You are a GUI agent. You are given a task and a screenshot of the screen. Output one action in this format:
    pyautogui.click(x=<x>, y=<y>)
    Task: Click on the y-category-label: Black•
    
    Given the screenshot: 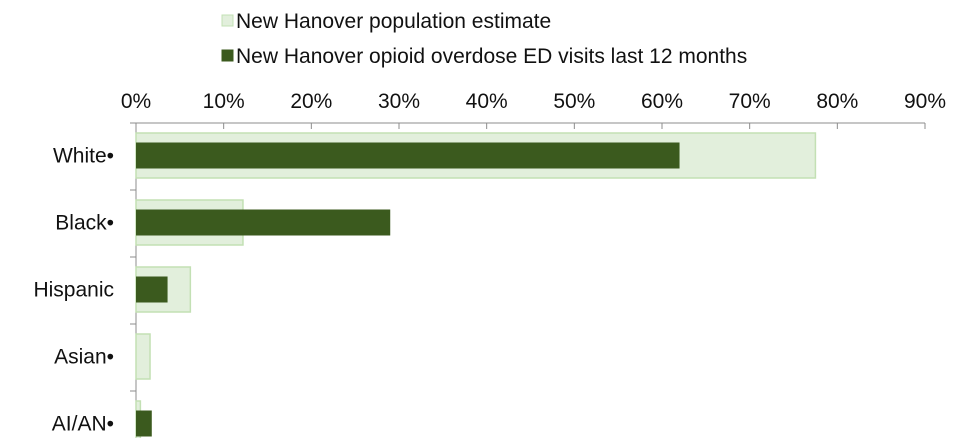 What is the action you would take?
    pyautogui.click(x=84, y=223)
    